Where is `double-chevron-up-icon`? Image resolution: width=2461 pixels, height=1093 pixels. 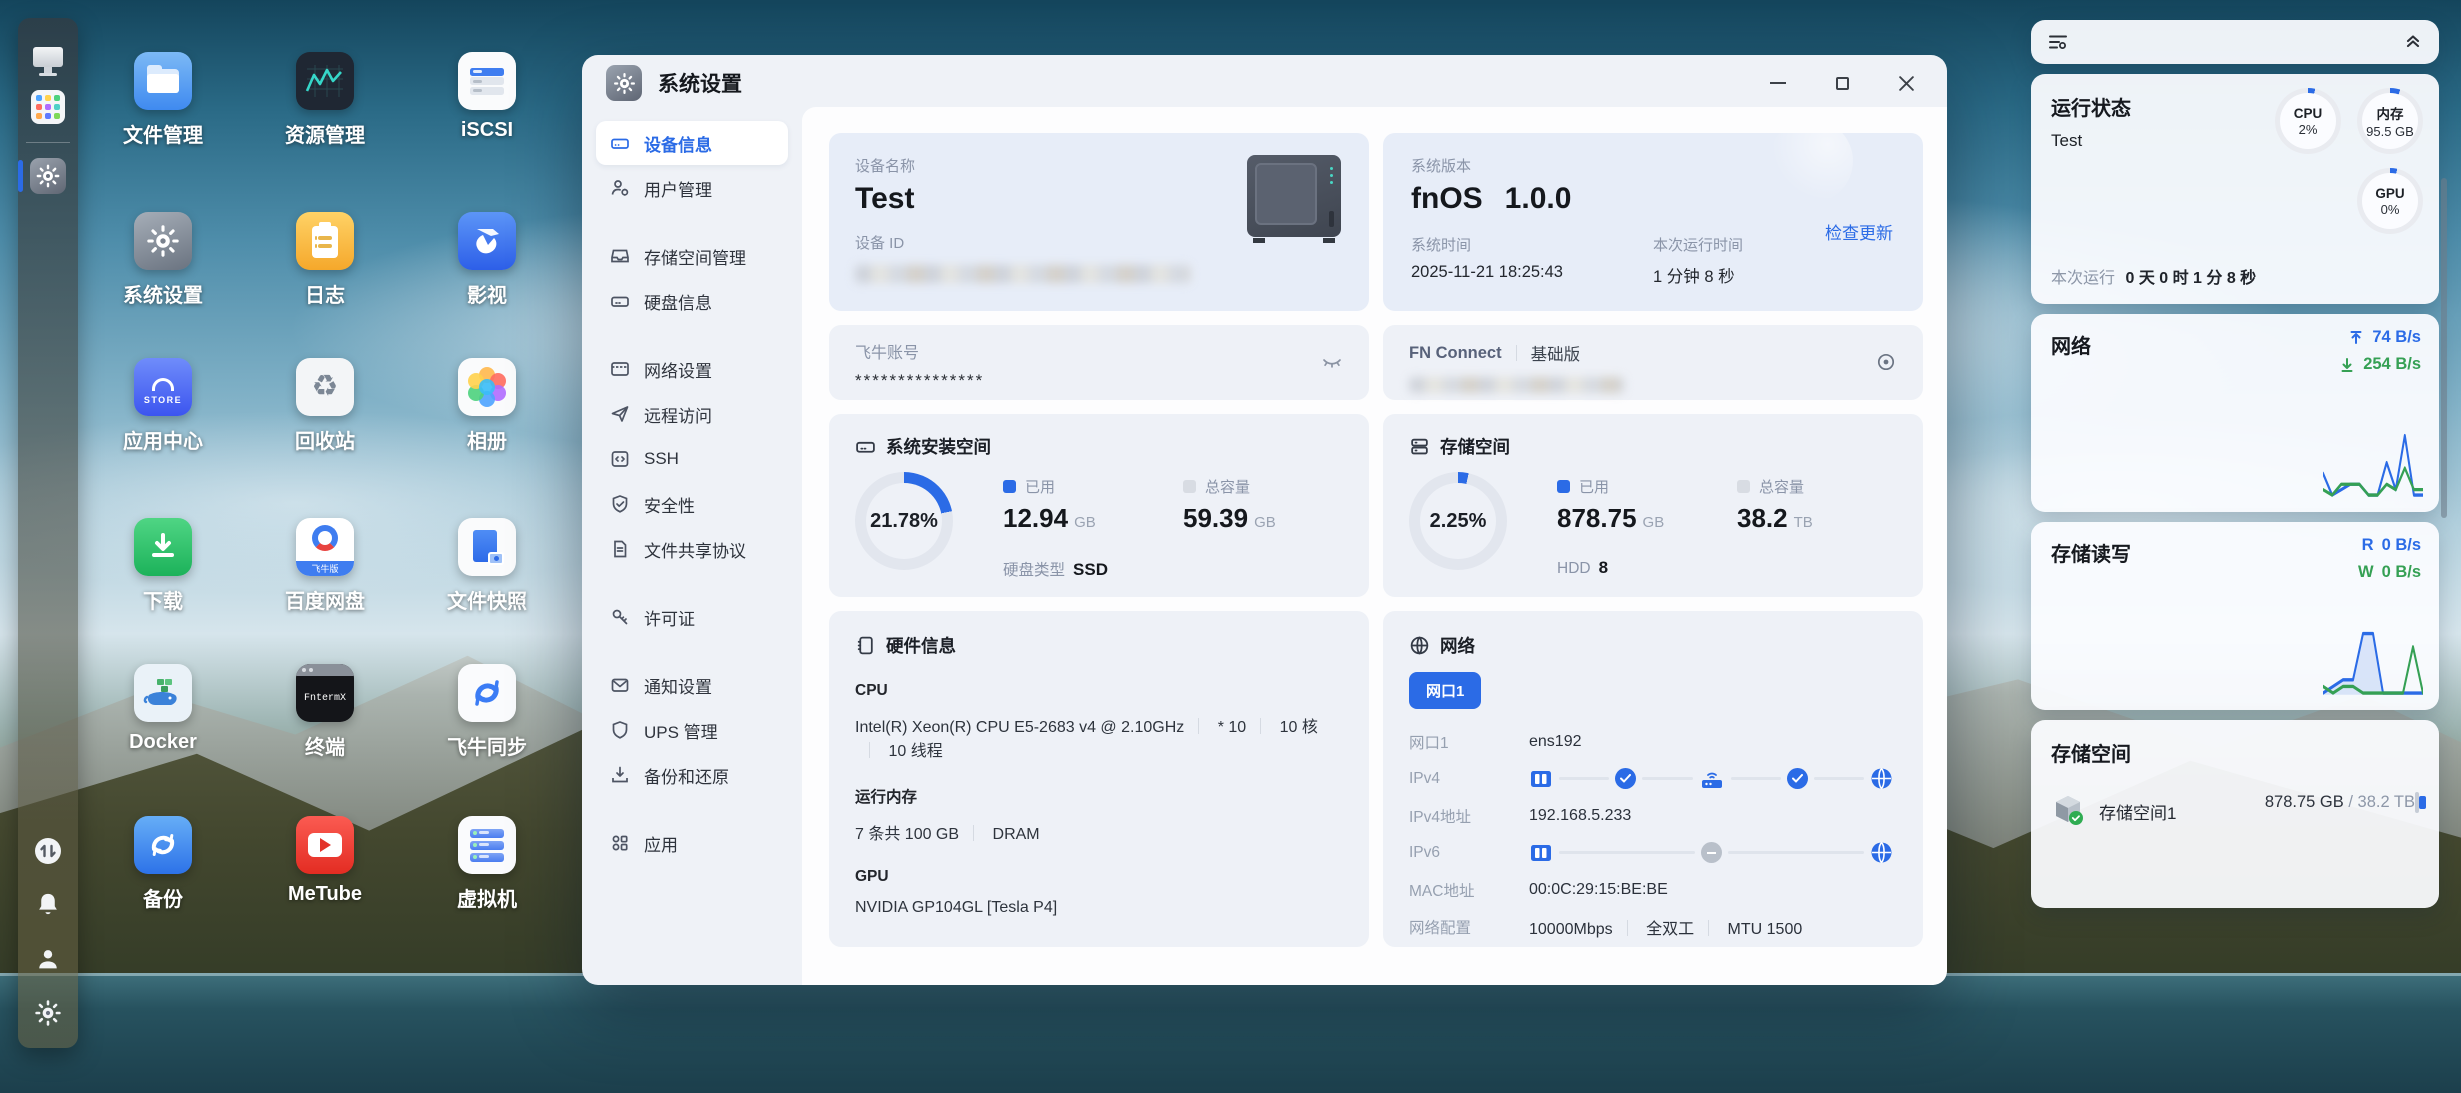
double-chevron-up-icon is located at coordinates (2413, 40).